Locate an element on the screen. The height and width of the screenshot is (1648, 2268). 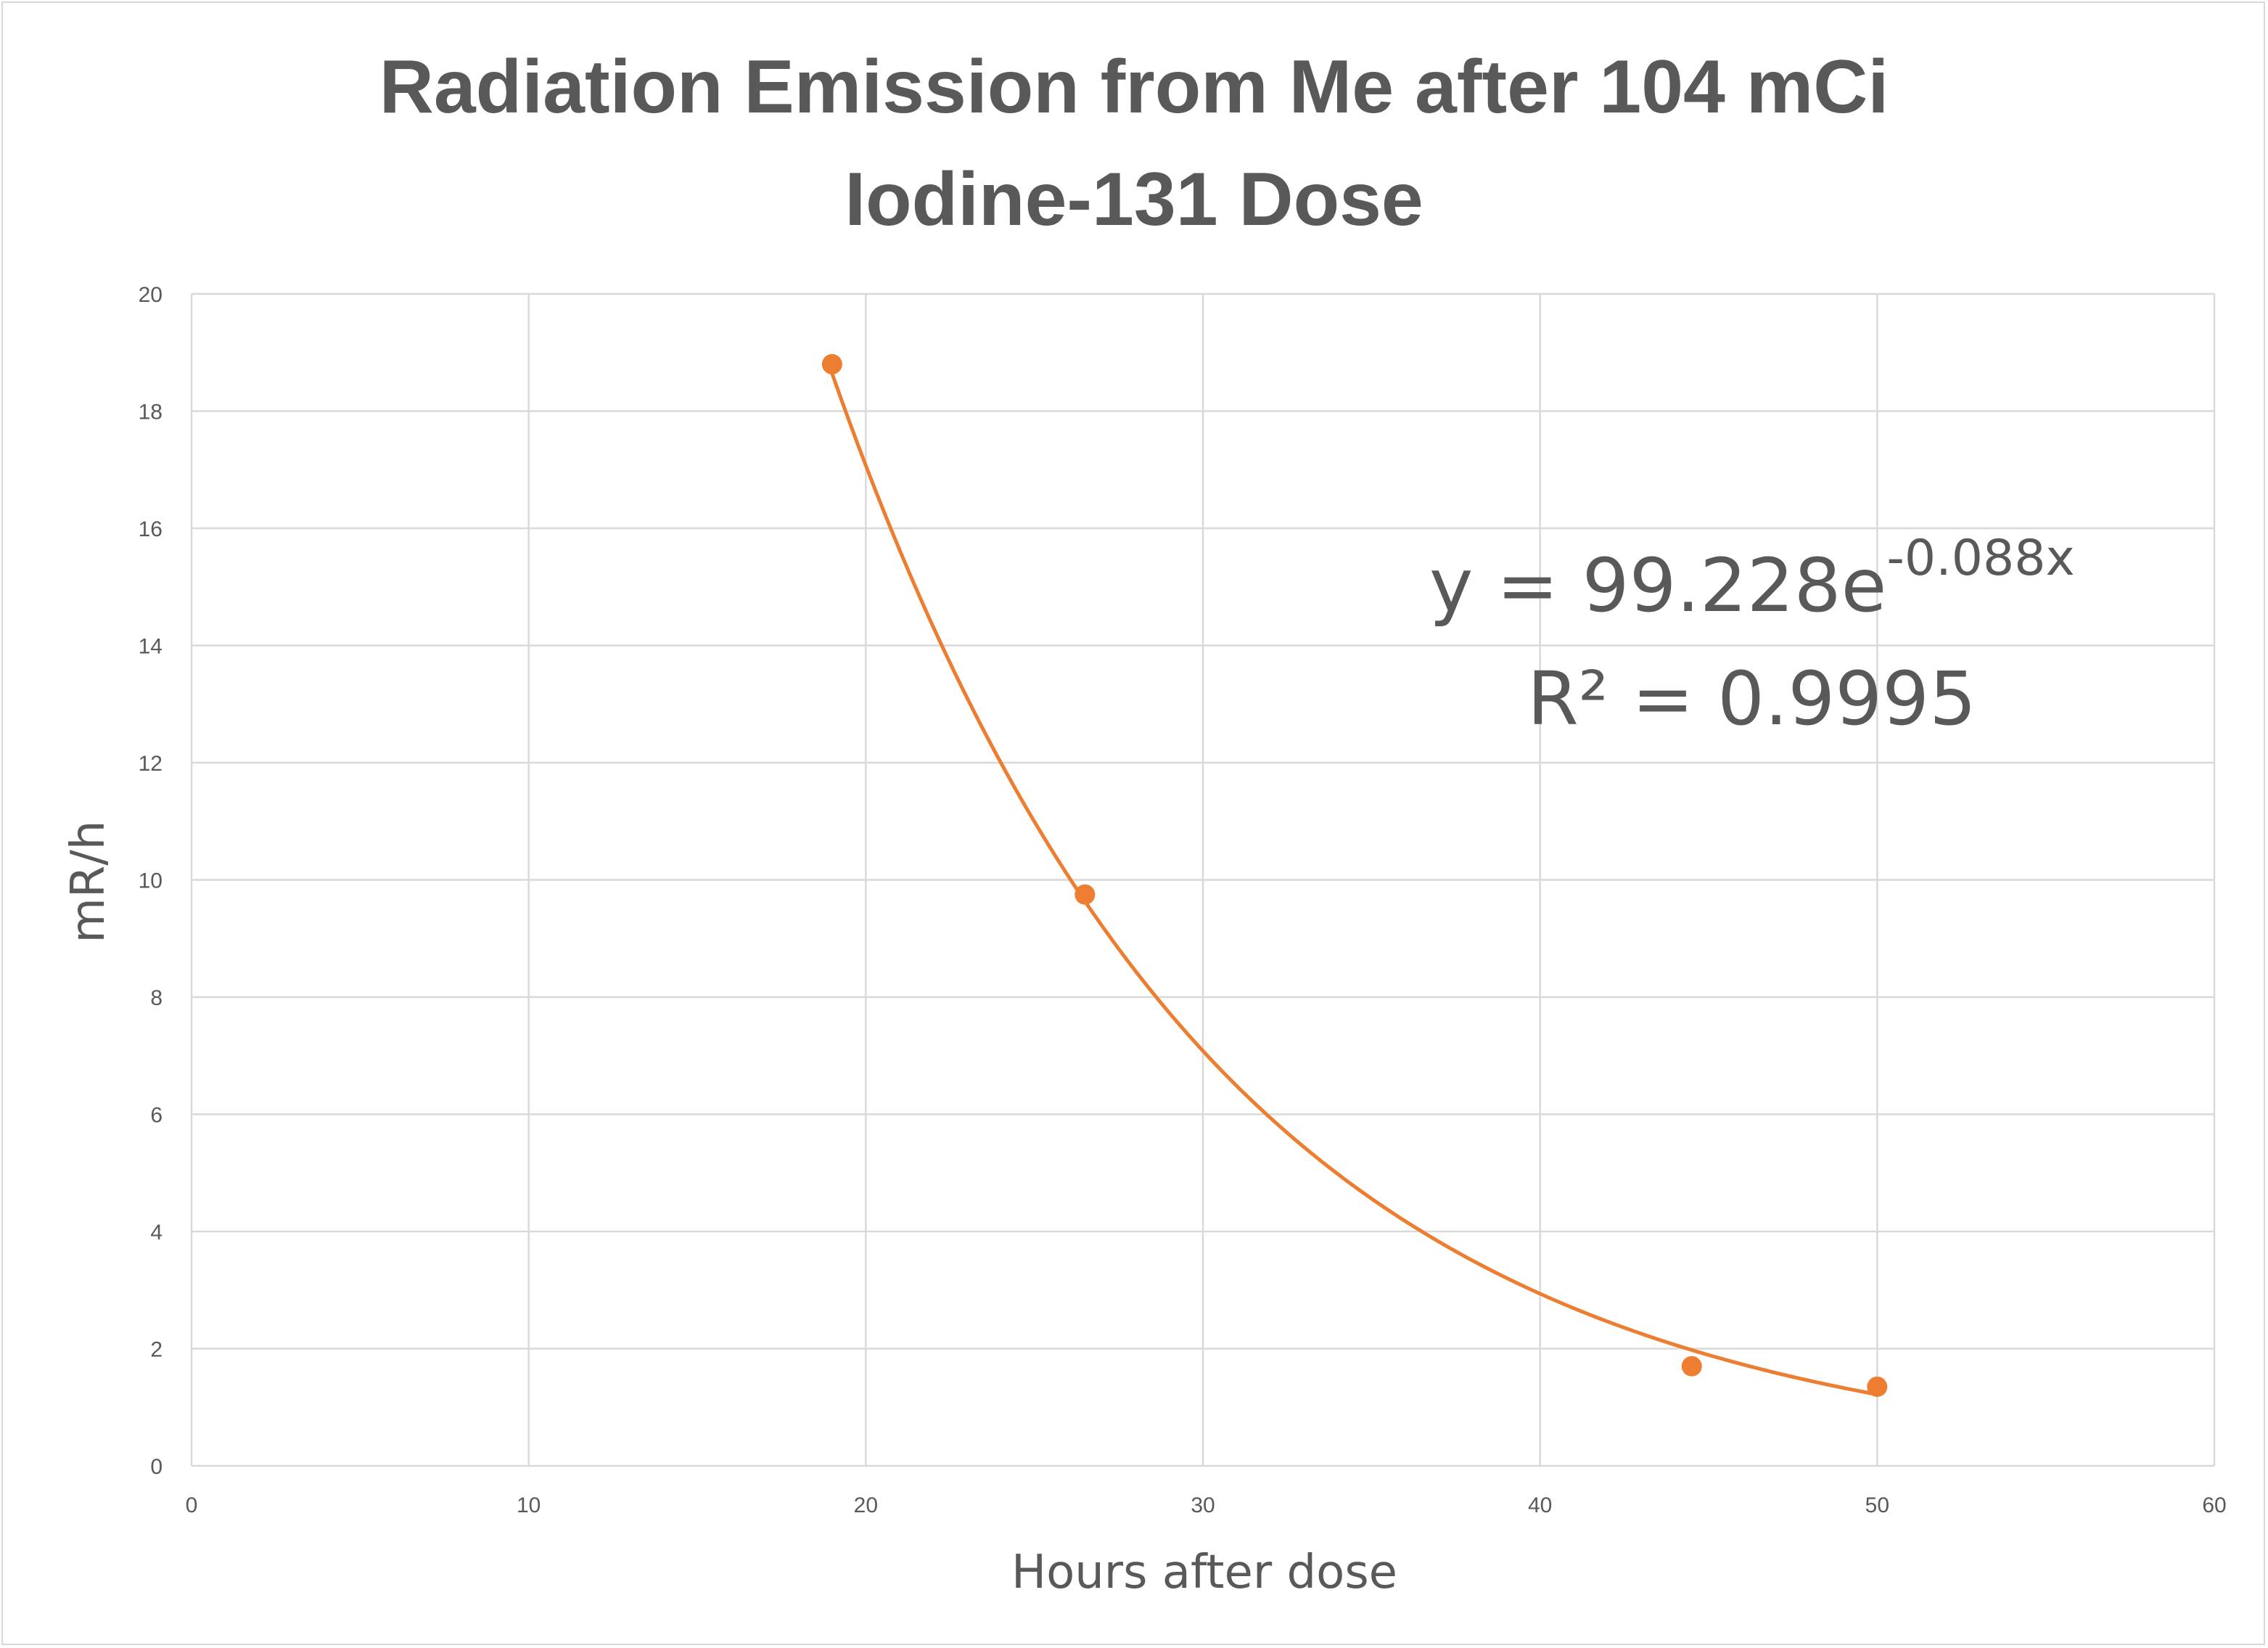
y-tick-label: 16 is located at coordinates (151, 529).